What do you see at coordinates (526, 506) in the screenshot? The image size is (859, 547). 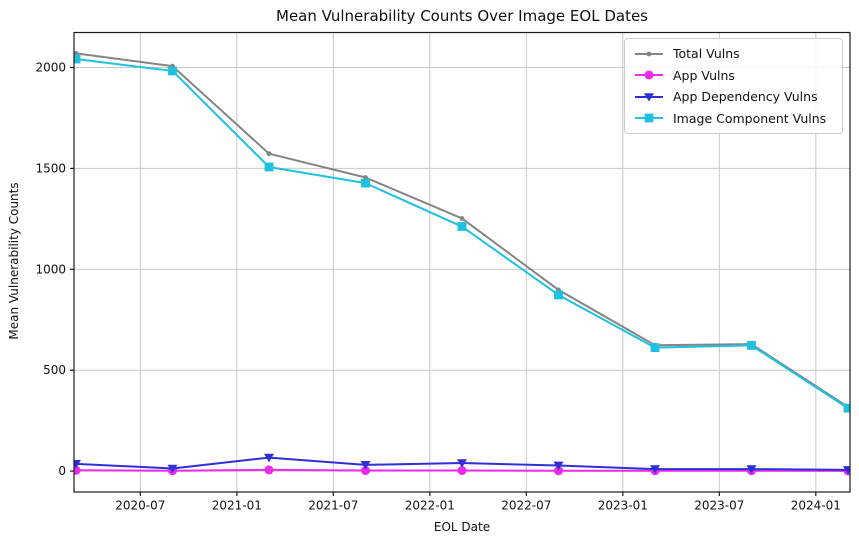 I see `x-tick-label: 2022-07` at bounding box center [526, 506].